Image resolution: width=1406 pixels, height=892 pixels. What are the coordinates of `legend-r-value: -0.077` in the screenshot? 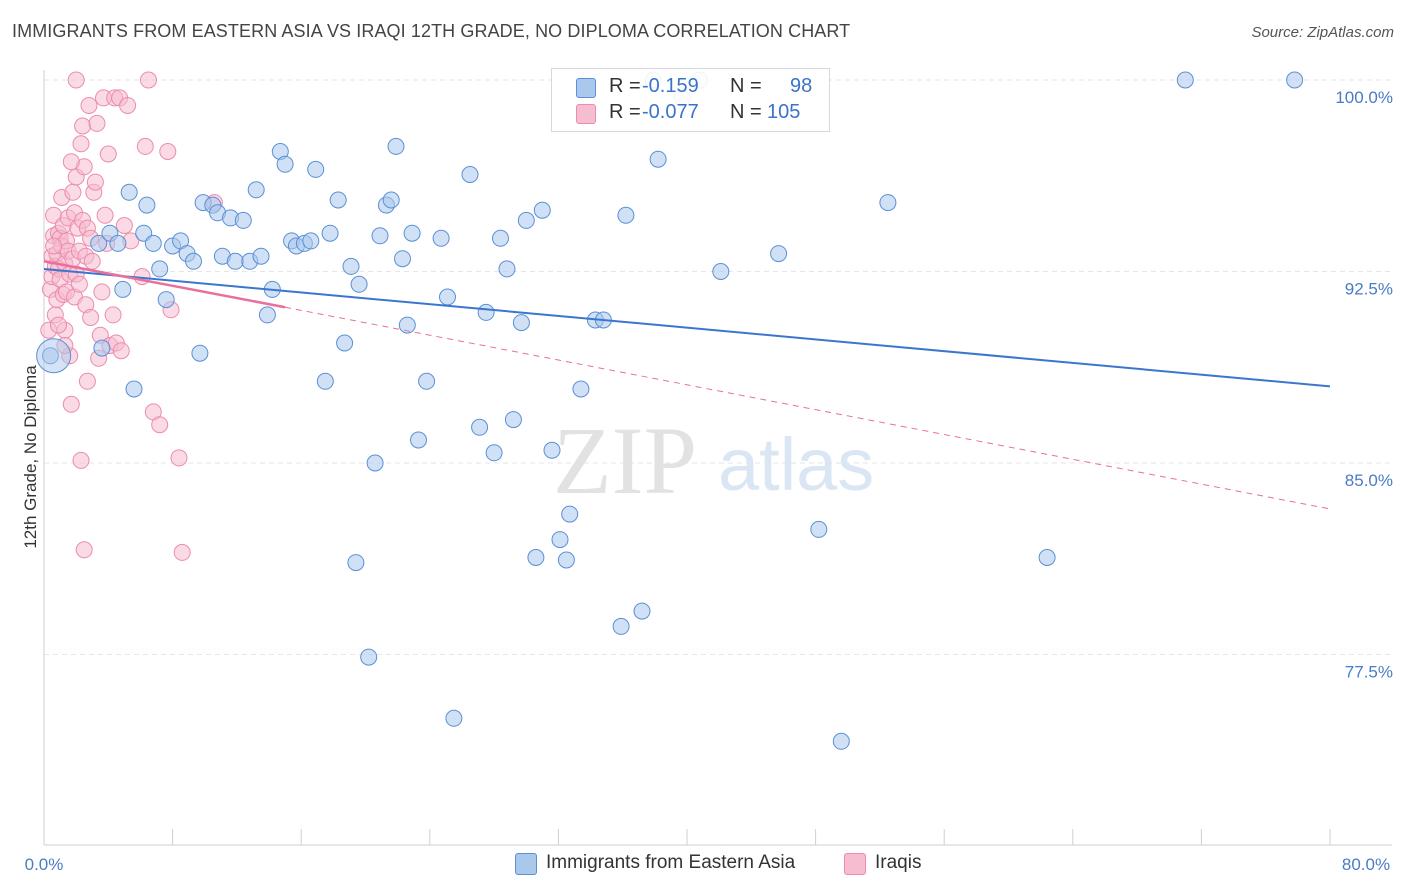 It's located at (670, 112).